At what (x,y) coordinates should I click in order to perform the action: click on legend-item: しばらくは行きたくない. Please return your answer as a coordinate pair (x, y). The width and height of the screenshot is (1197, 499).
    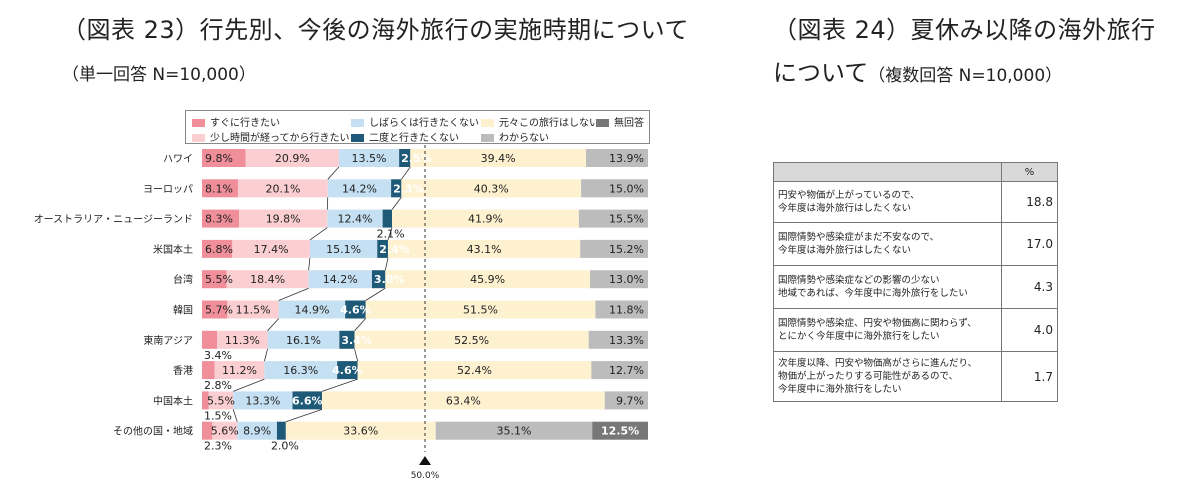
    Looking at the image, I should click on (415, 121).